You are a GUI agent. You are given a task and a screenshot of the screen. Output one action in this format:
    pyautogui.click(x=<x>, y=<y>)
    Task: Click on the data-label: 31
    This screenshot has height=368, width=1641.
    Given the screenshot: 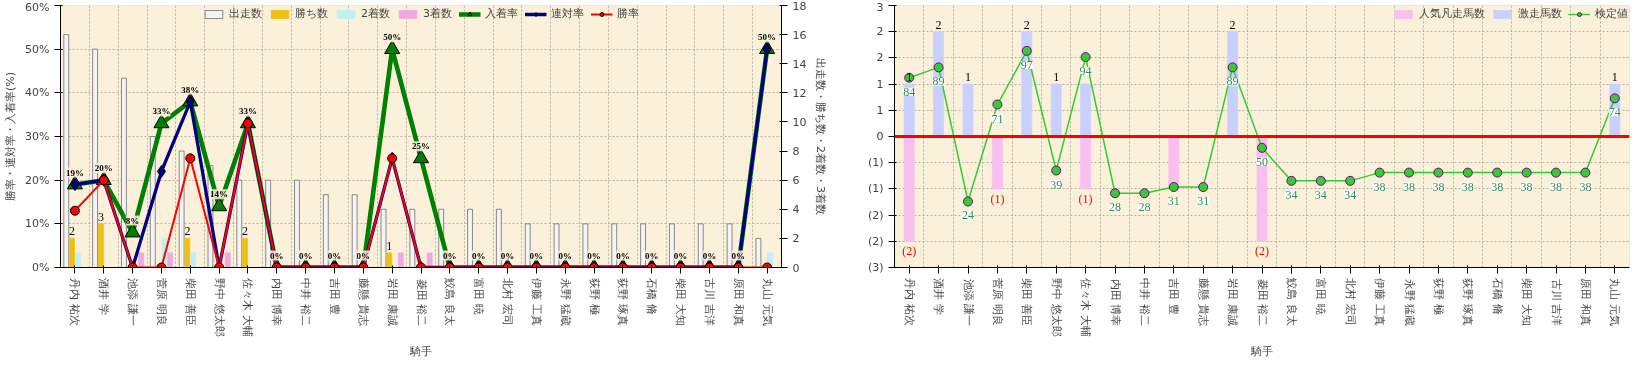 What is the action you would take?
    pyautogui.click(x=1173, y=201)
    